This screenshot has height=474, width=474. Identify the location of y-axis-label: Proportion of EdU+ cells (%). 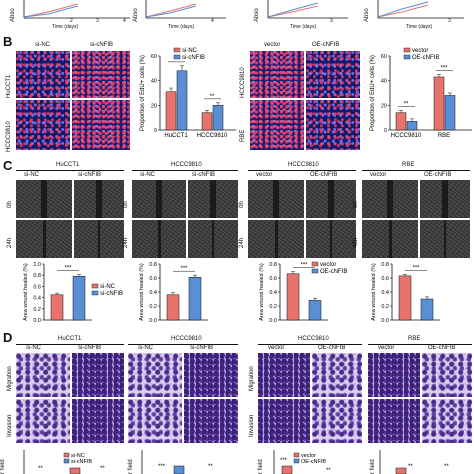
(143, 93).